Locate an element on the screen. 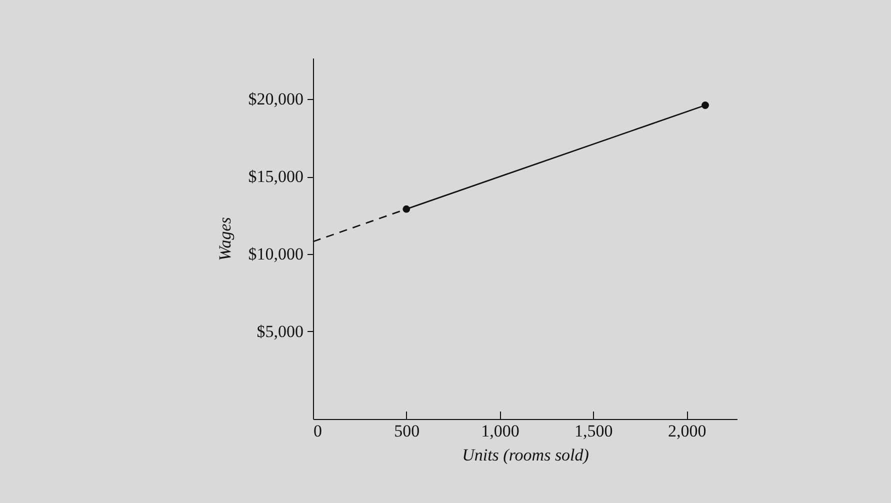  x-tick-label: 1,000 is located at coordinates (500, 431).